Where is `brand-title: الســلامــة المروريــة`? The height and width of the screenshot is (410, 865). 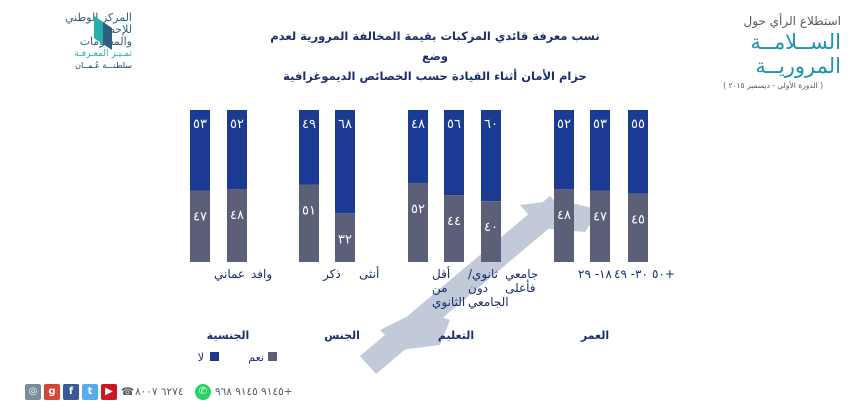
brand-title: الســلامــة المروريــة is located at coordinates (795, 54).